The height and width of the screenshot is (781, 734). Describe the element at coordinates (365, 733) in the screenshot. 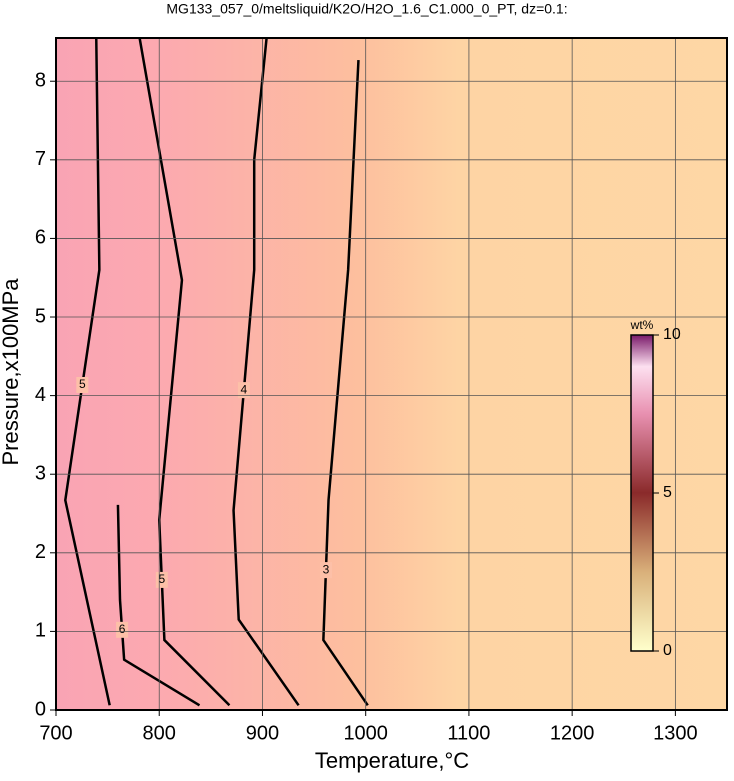

I see `x-tick-label: 1000` at that location.